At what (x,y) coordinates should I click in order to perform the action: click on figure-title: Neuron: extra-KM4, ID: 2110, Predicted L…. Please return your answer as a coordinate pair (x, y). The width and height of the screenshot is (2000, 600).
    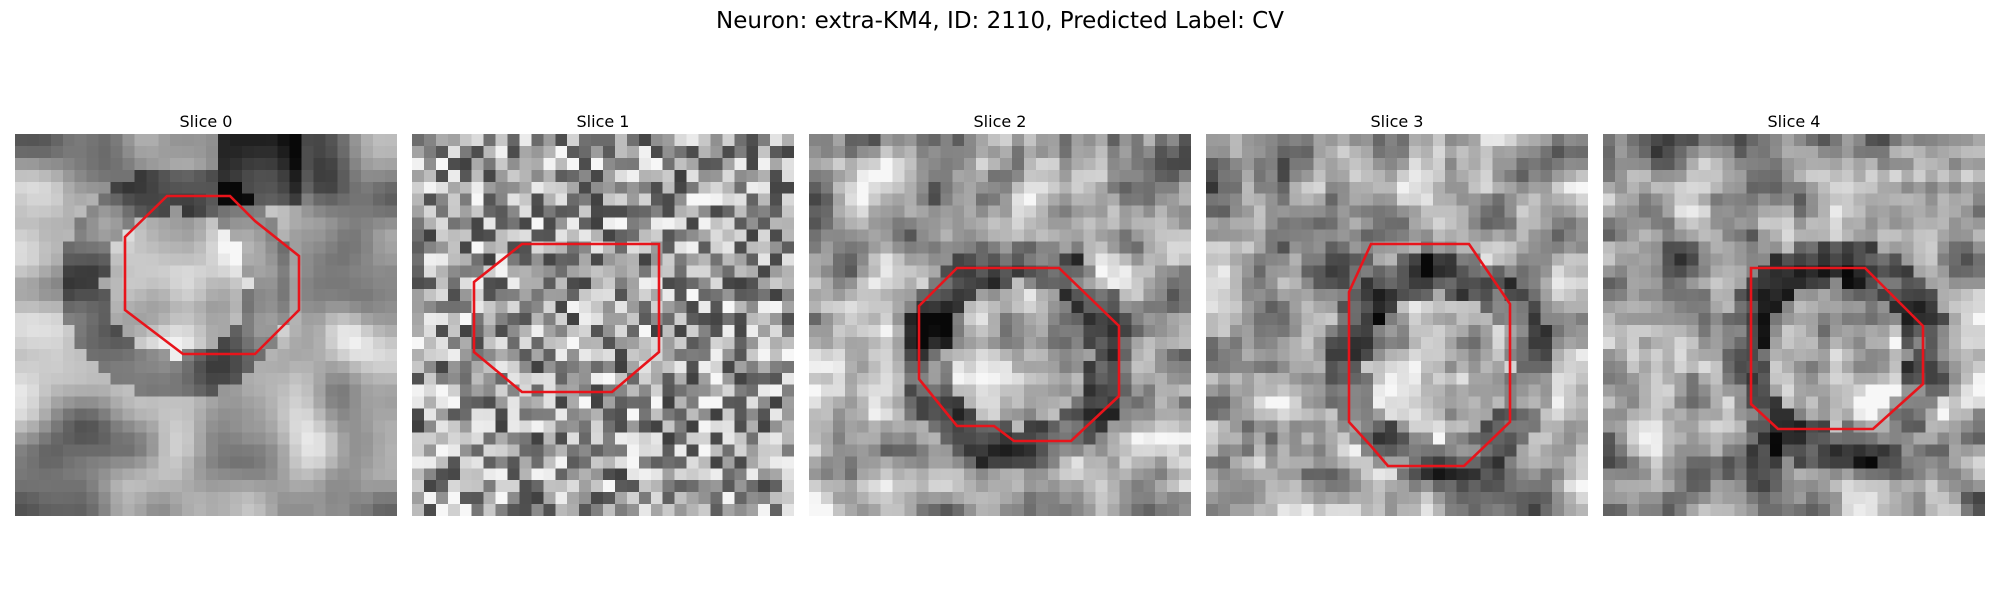
    Looking at the image, I should click on (1000, 21).